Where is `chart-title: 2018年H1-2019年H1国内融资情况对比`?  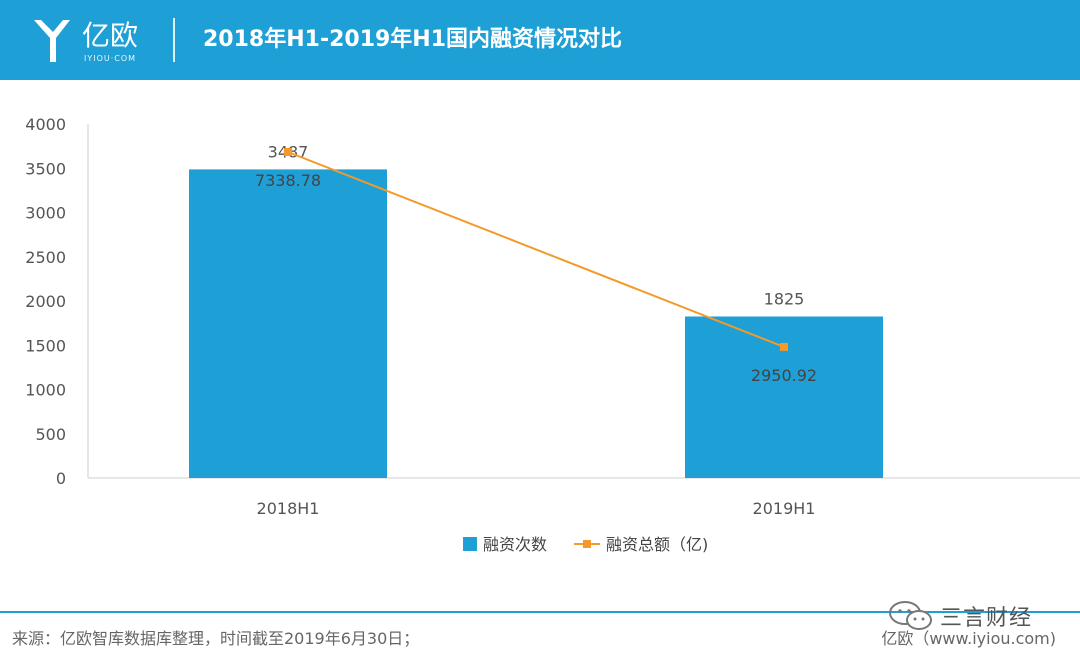 chart-title: 2018年H1-2019年H1国内融资情况对比 is located at coordinates (413, 39).